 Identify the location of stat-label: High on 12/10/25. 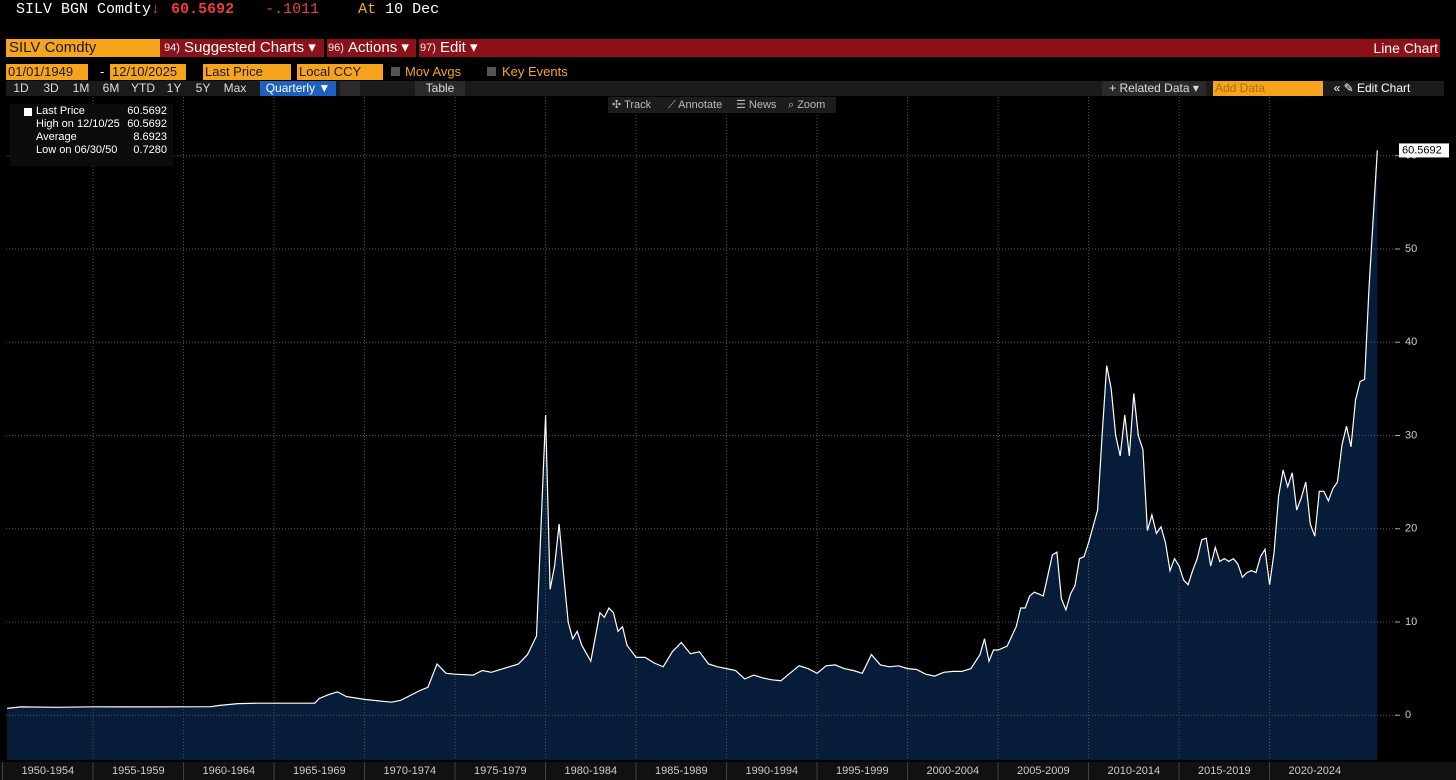
(78, 124).